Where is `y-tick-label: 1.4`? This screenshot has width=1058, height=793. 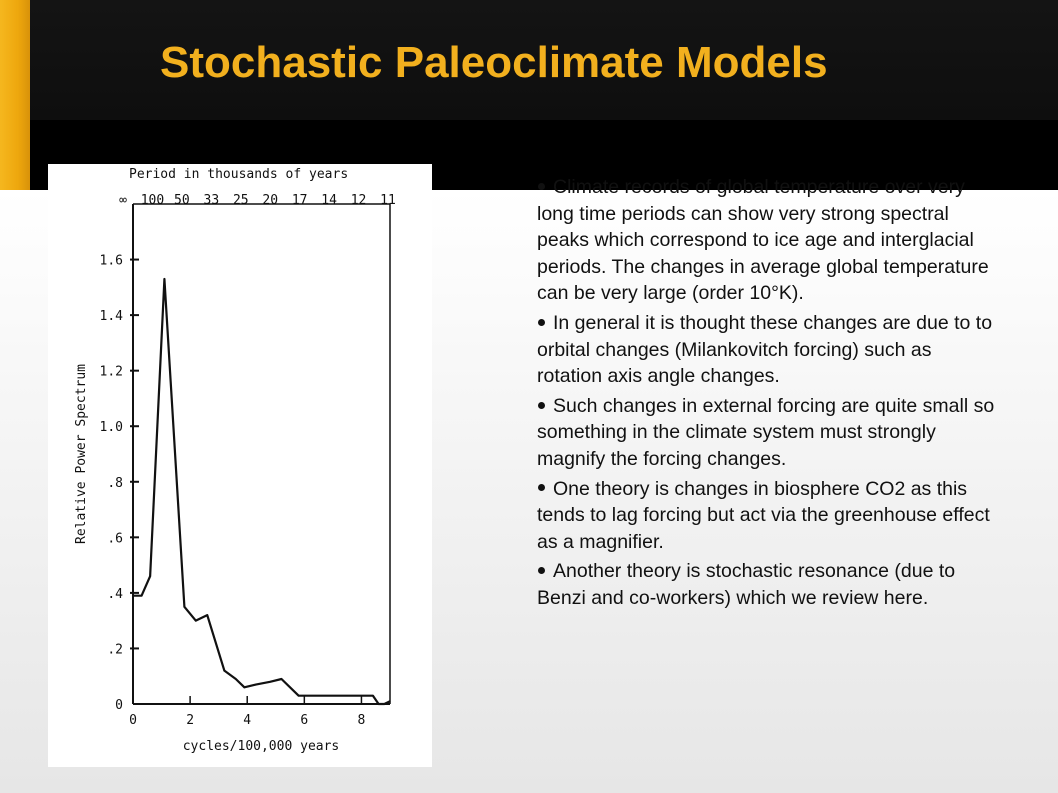 y-tick-label: 1.4 is located at coordinates (112, 316).